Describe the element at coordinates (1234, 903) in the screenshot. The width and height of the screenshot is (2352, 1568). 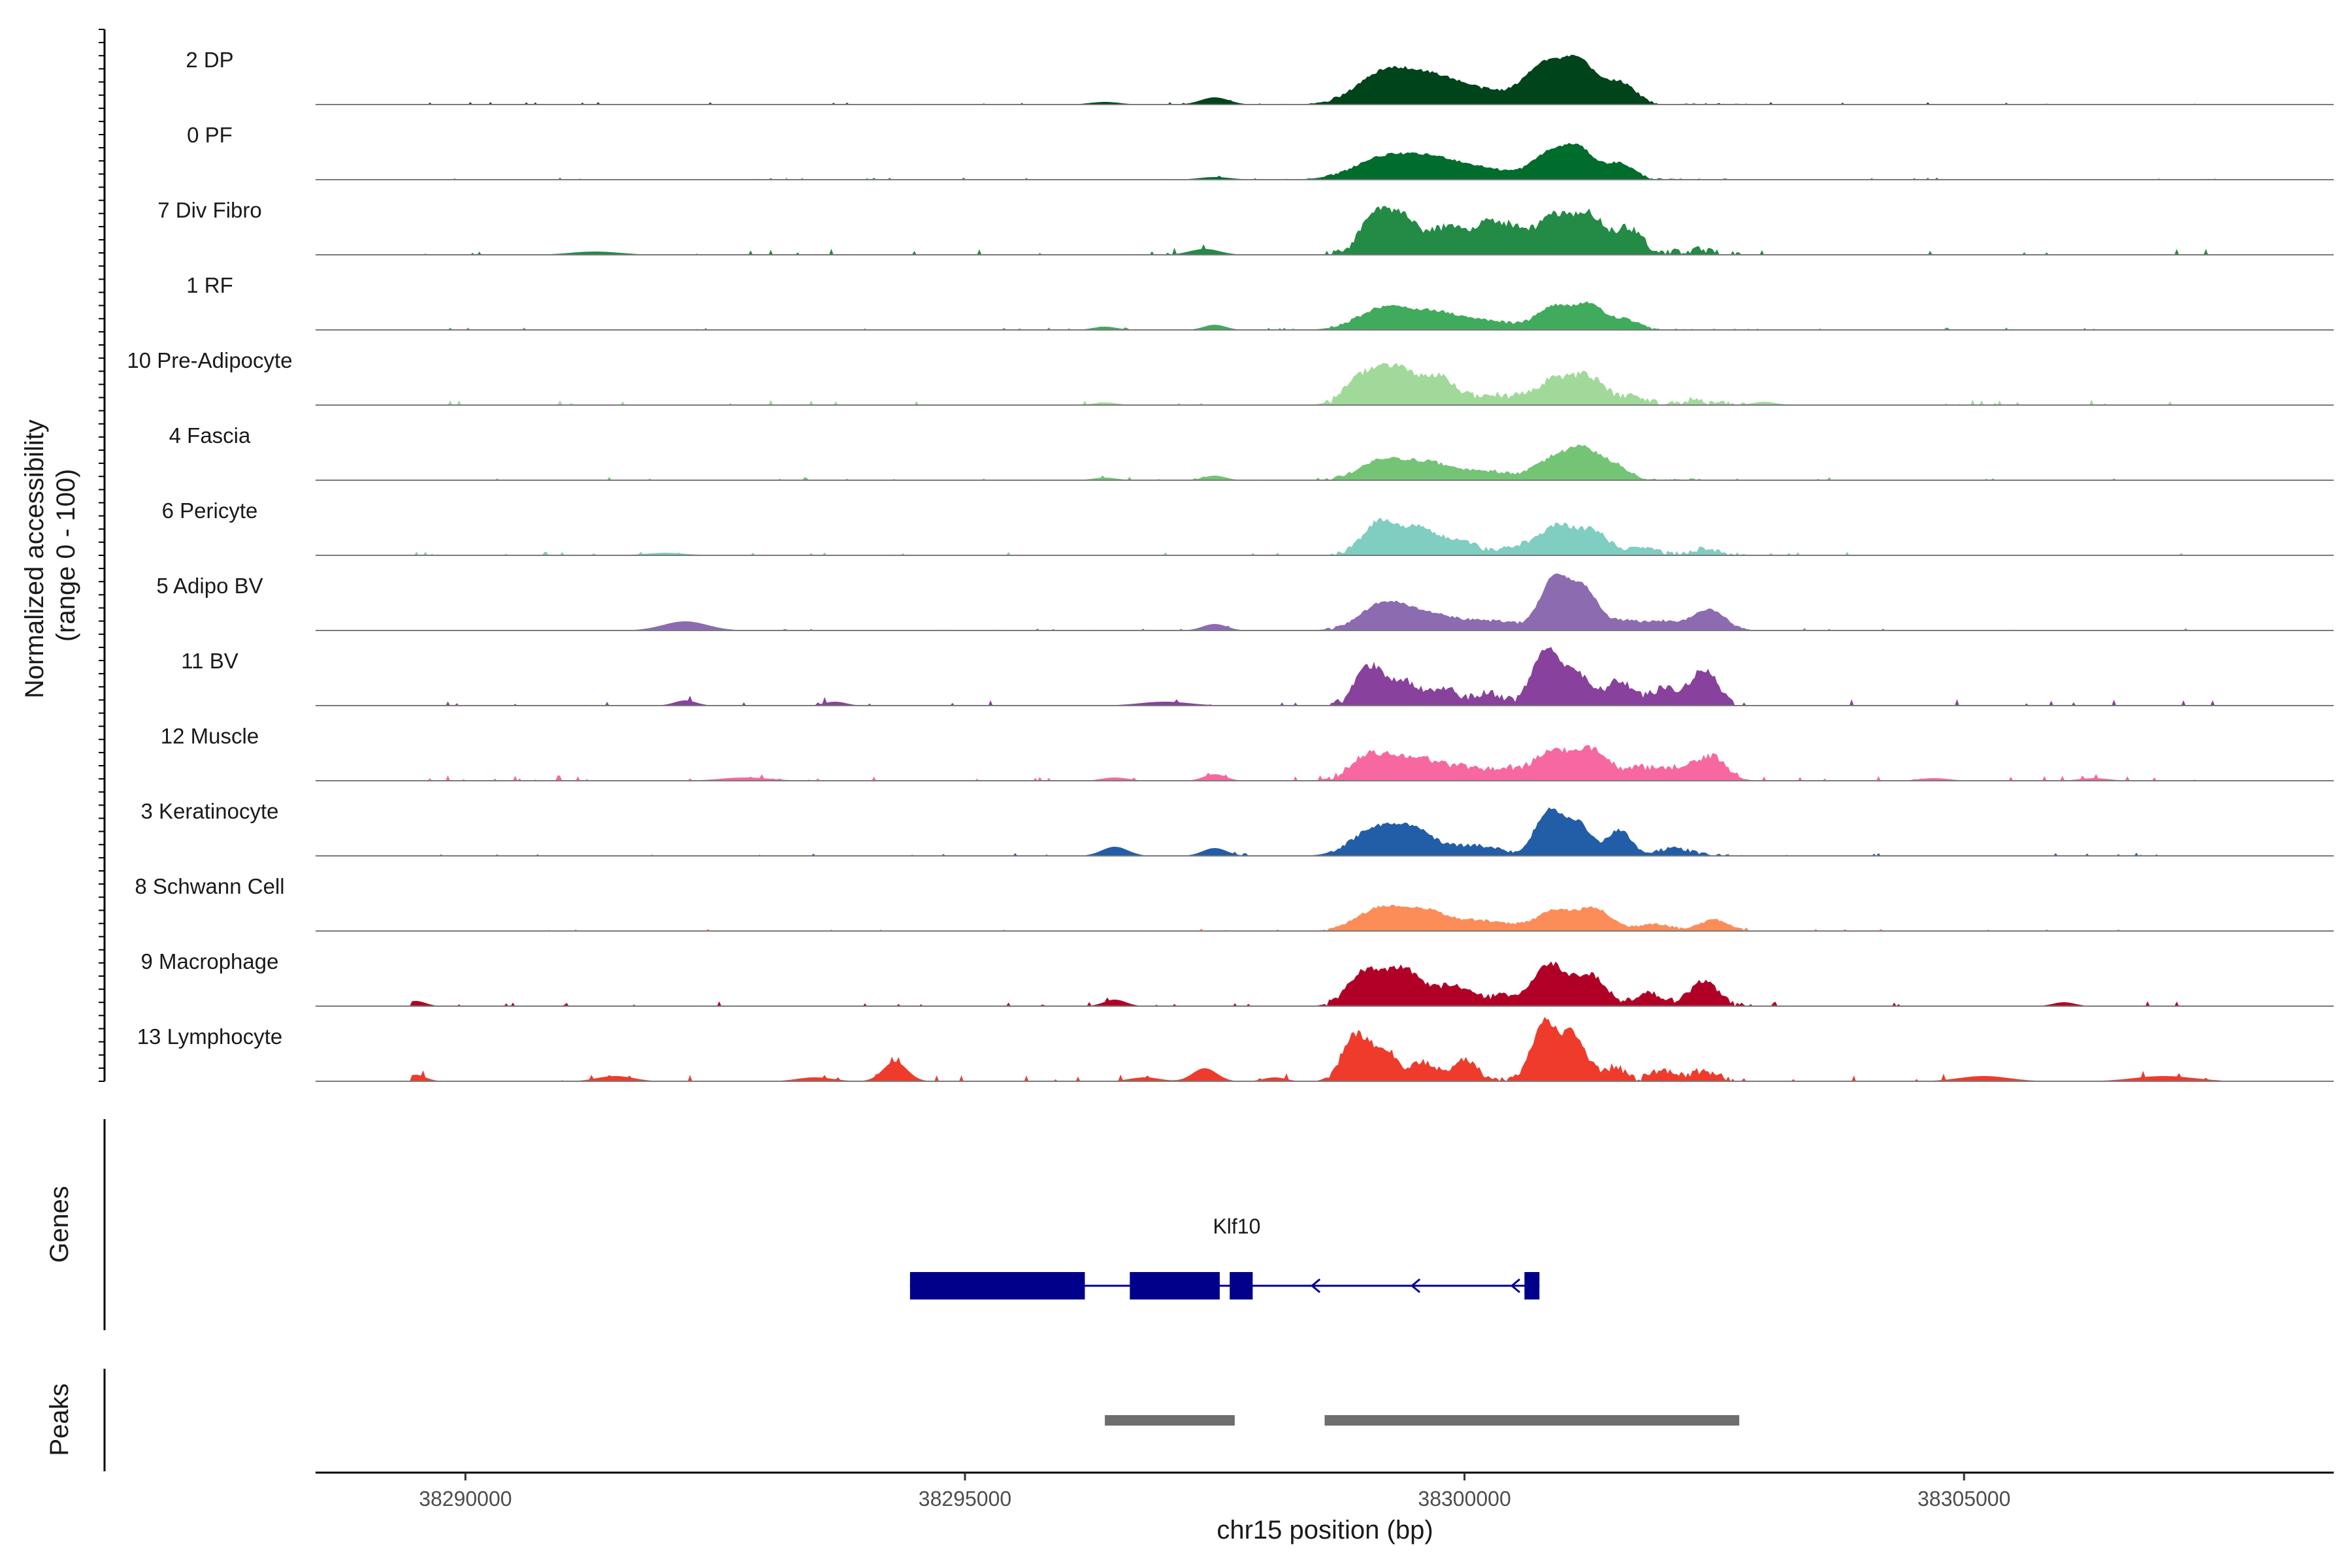
I see `coverage-track: 8 Schwann Cell` at that location.